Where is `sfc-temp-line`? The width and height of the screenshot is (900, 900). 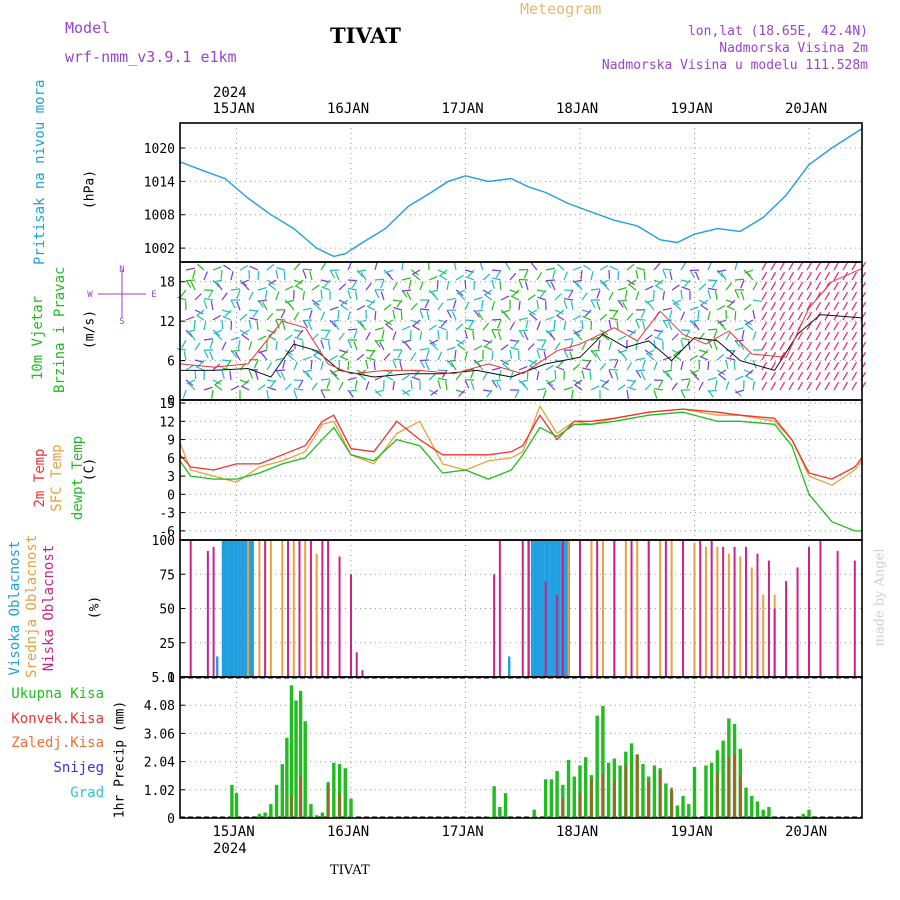 sfc-temp-line is located at coordinates (521, 445).